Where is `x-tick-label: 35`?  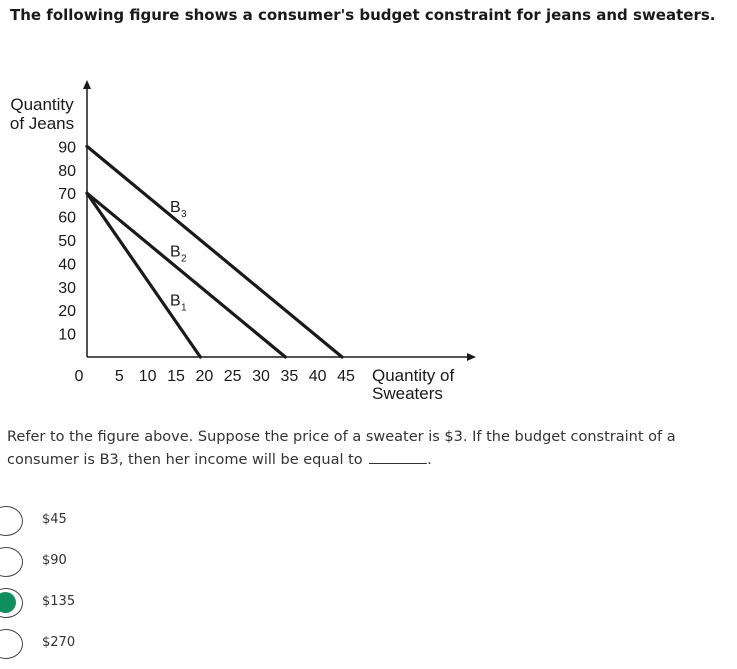 x-tick-label: 35 is located at coordinates (289, 376).